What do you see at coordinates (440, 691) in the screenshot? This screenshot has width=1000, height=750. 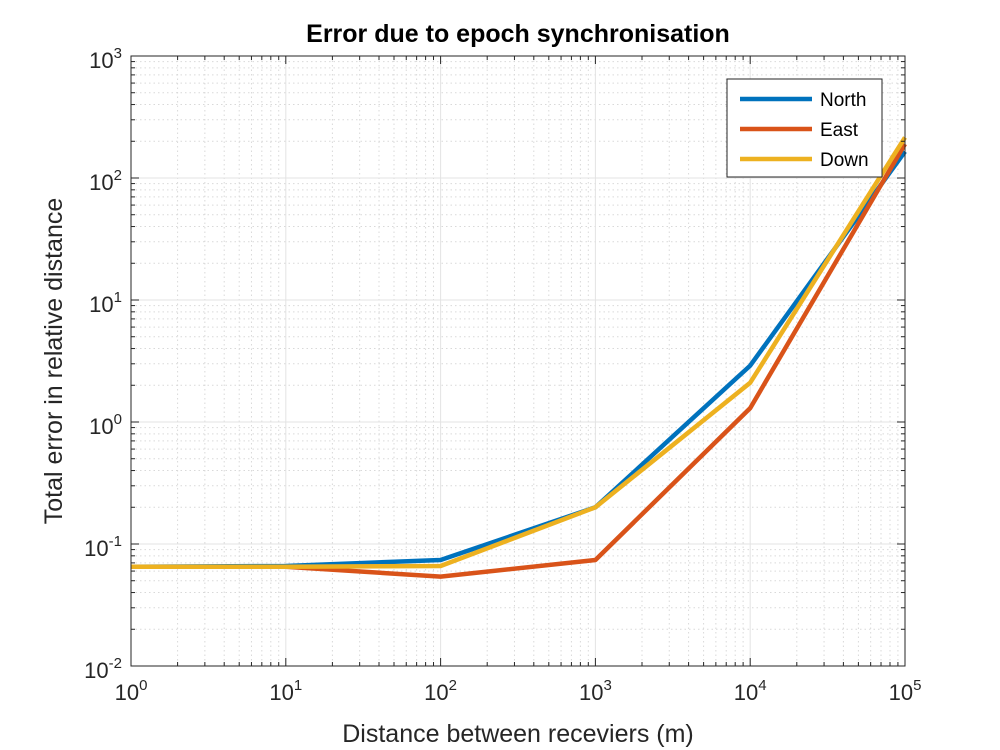 I see `x-tick-label: 10²` at bounding box center [440, 691].